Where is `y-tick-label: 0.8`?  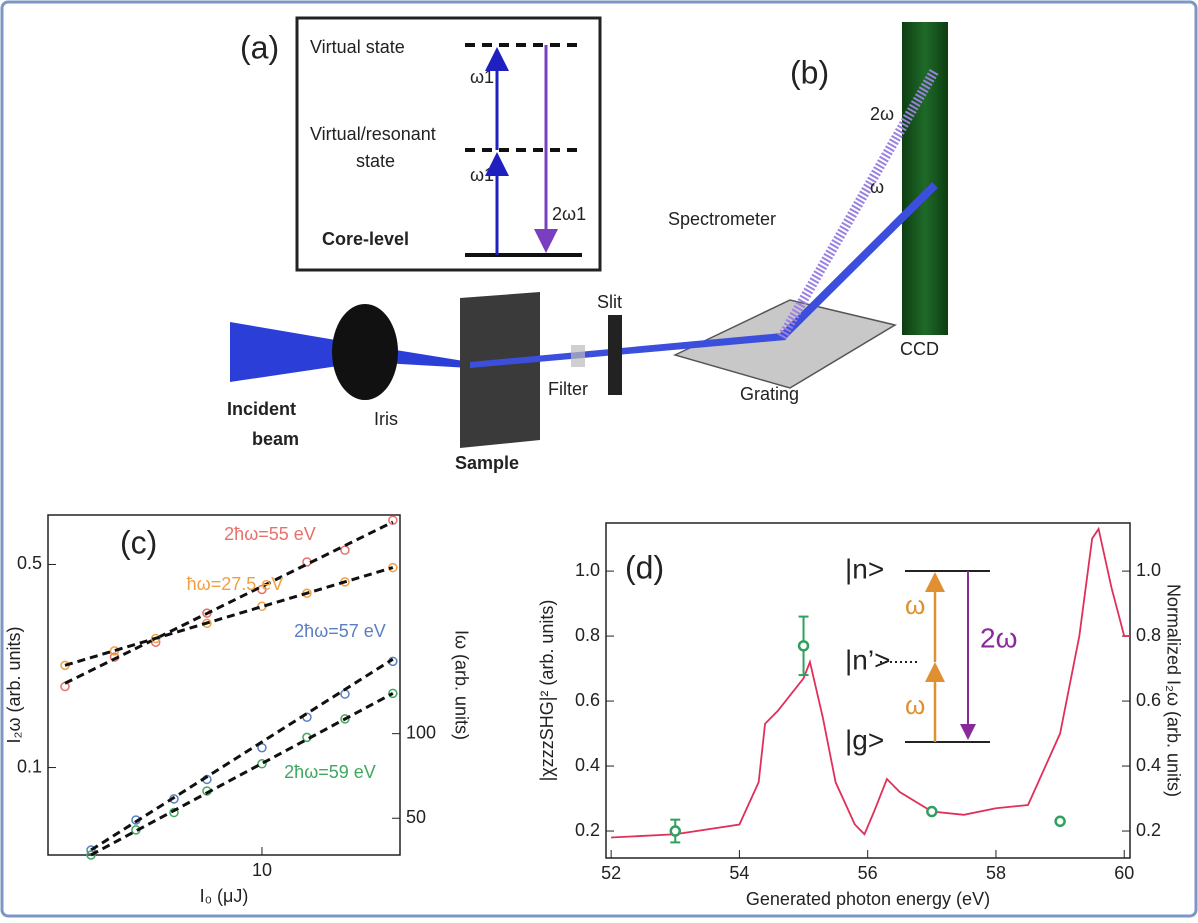
y-tick-label: 0.8 is located at coordinates (587, 635).